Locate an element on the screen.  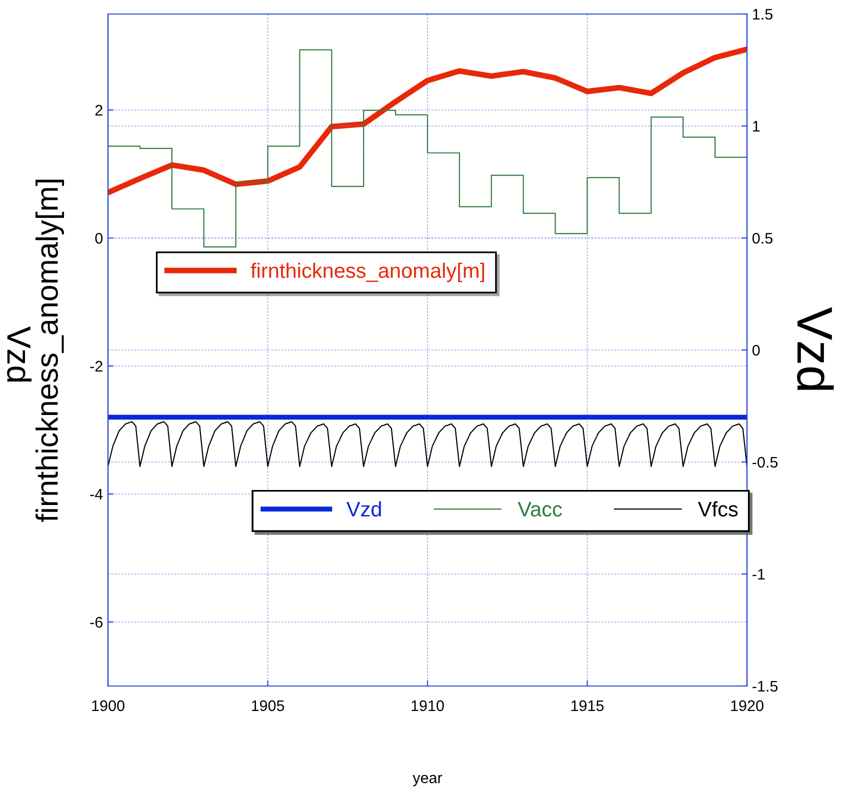
y-tick-label: -4 is located at coordinates (96, 494).